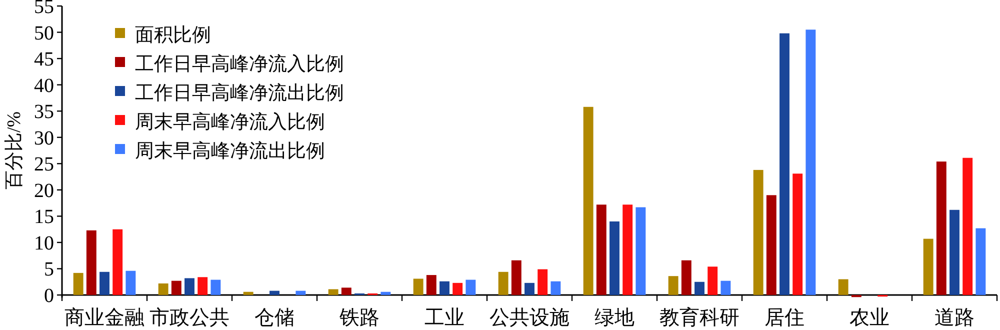 The height and width of the screenshot is (330, 1000). Describe the element at coordinates (44, 59) in the screenshot. I see `y-tick-label: 45` at that location.